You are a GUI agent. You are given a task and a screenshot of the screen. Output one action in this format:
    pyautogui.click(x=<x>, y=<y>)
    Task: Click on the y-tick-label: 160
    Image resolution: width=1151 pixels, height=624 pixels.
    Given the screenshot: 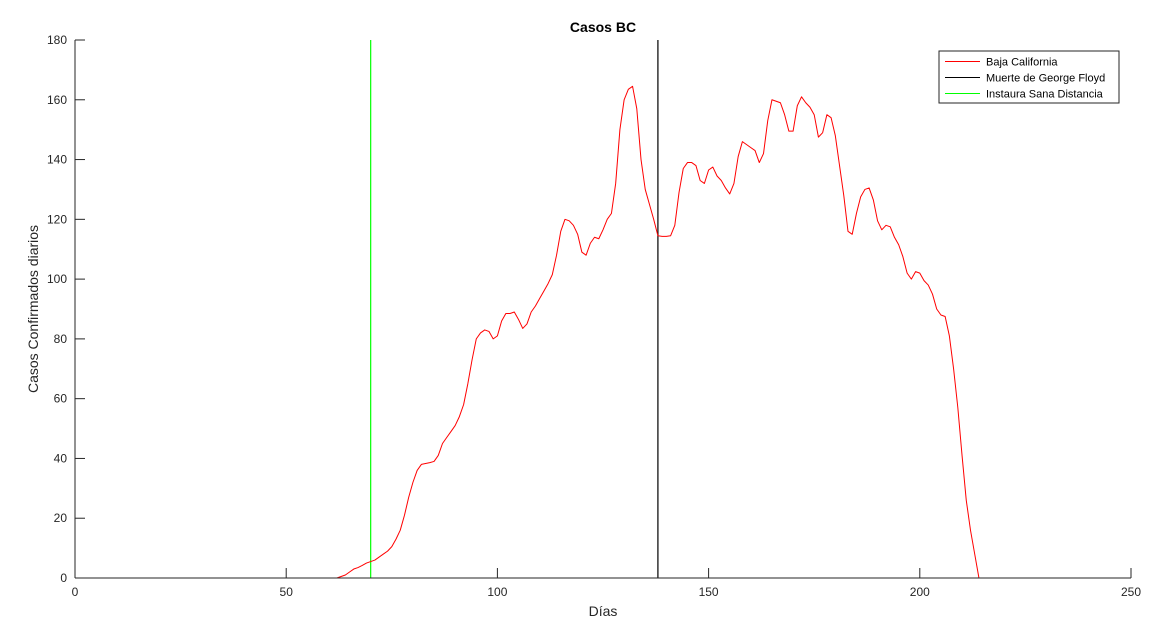 What is the action you would take?
    pyautogui.click(x=57, y=100)
    